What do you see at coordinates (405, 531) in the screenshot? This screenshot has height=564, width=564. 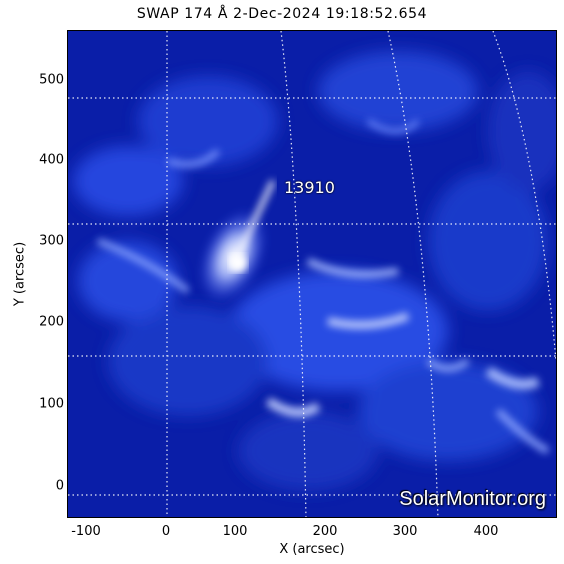 I see `x-tick: 300` at bounding box center [405, 531].